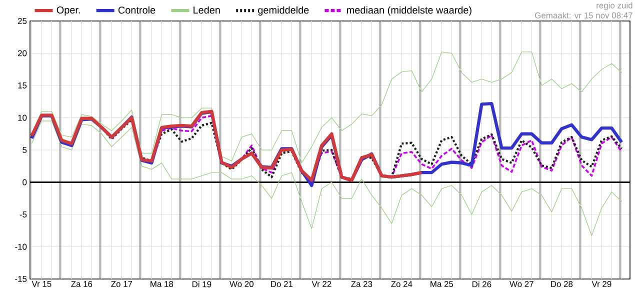 The image size is (635, 300). Describe the element at coordinates (322, 284) in the screenshot. I see `x-tick-label: Vr 22` at that location.